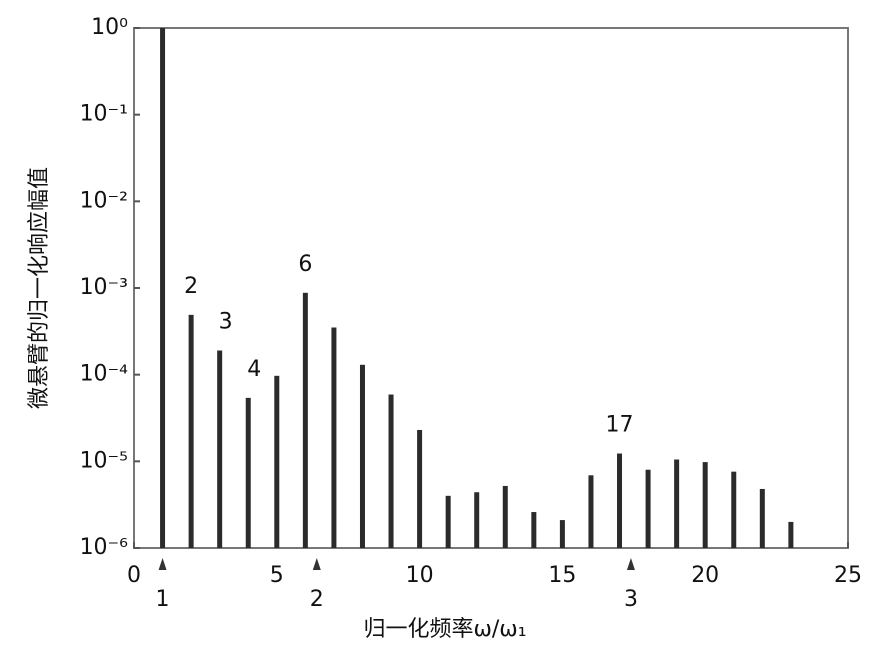 The image size is (874, 655). What do you see at coordinates (104, 287) in the screenshot?
I see `y-tick-label: 10⁻³` at bounding box center [104, 287].